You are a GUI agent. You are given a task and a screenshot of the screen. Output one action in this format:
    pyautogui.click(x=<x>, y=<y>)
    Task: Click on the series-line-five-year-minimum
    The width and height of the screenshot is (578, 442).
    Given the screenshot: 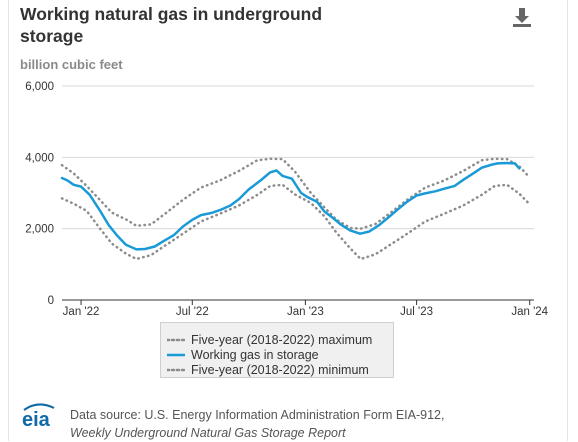 What is the action you would take?
    pyautogui.click(x=295, y=222)
    